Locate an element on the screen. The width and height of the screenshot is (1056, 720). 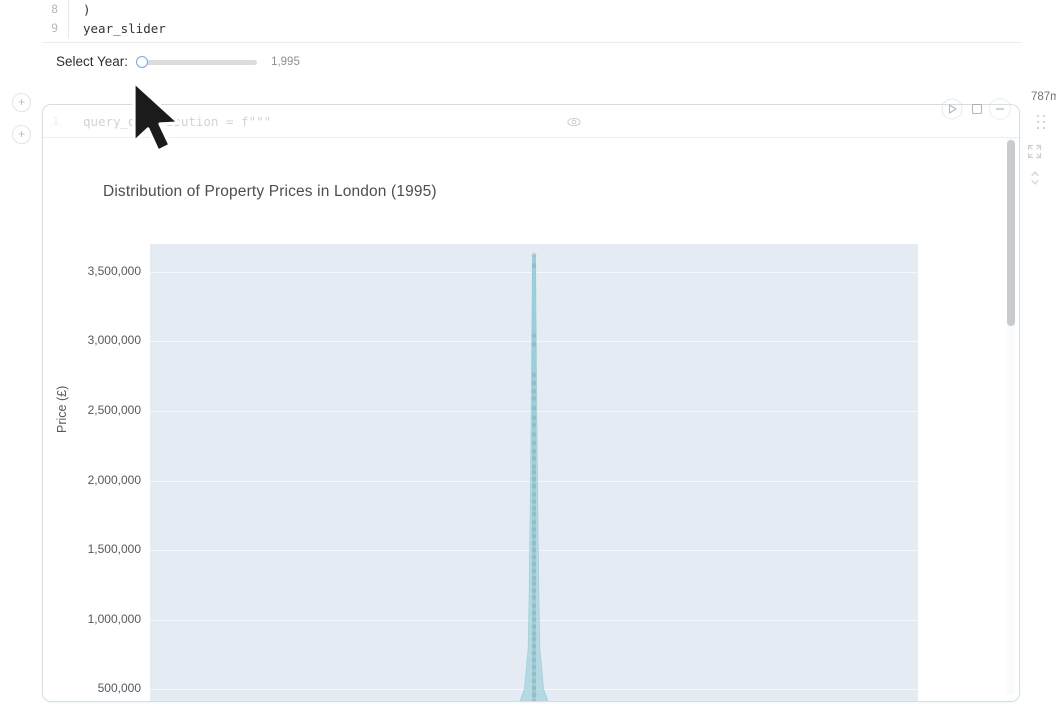
y-axis-tick-label: 3,500,000 is located at coordinates (114, 270).